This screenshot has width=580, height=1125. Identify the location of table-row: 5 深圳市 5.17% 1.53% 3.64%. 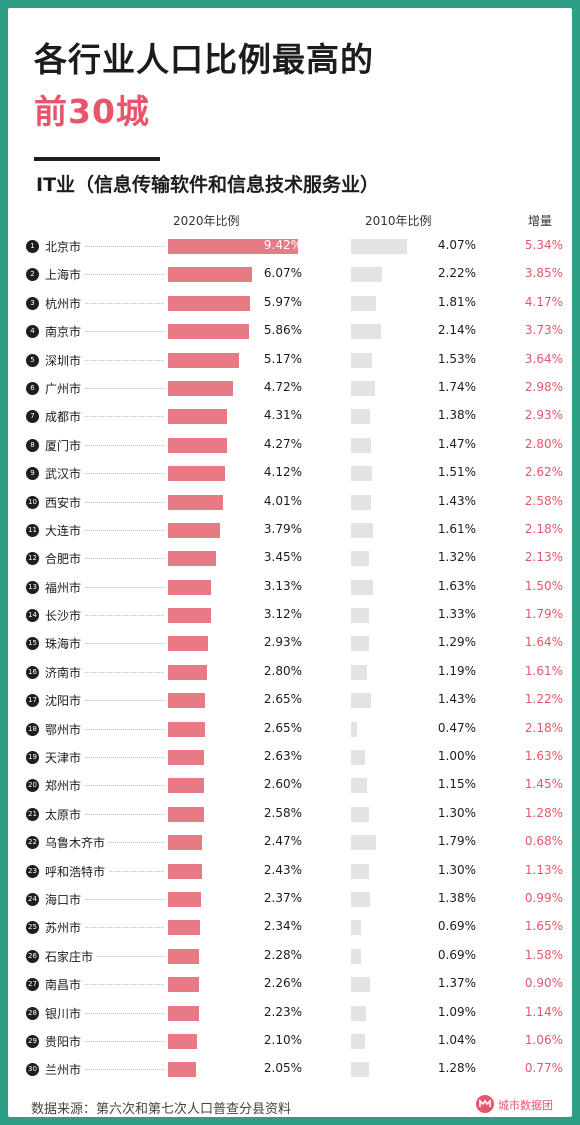
(290, 360).